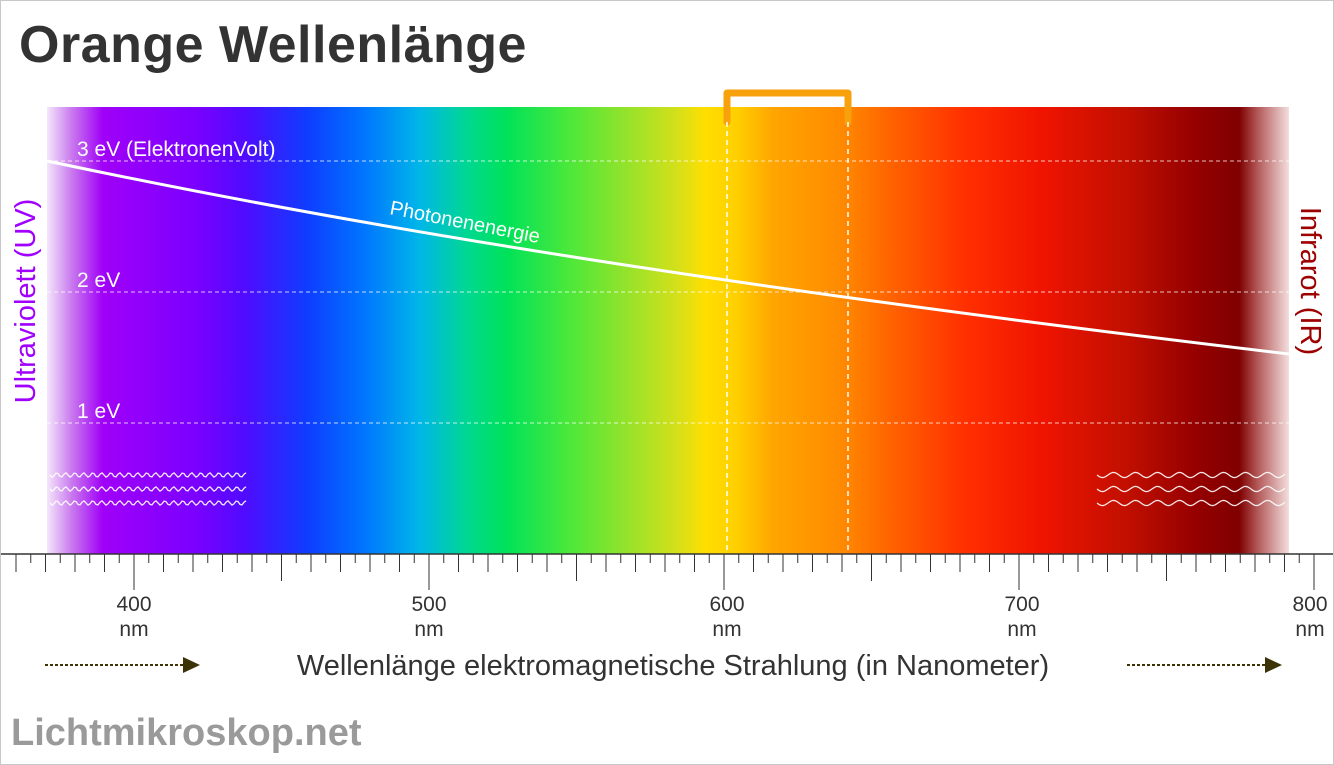 The image size is (1334, 765). What do you see at coordinates (148, 489) in the screenshot?
I see `uv-wave-icon` at bounding box center [148, 489].